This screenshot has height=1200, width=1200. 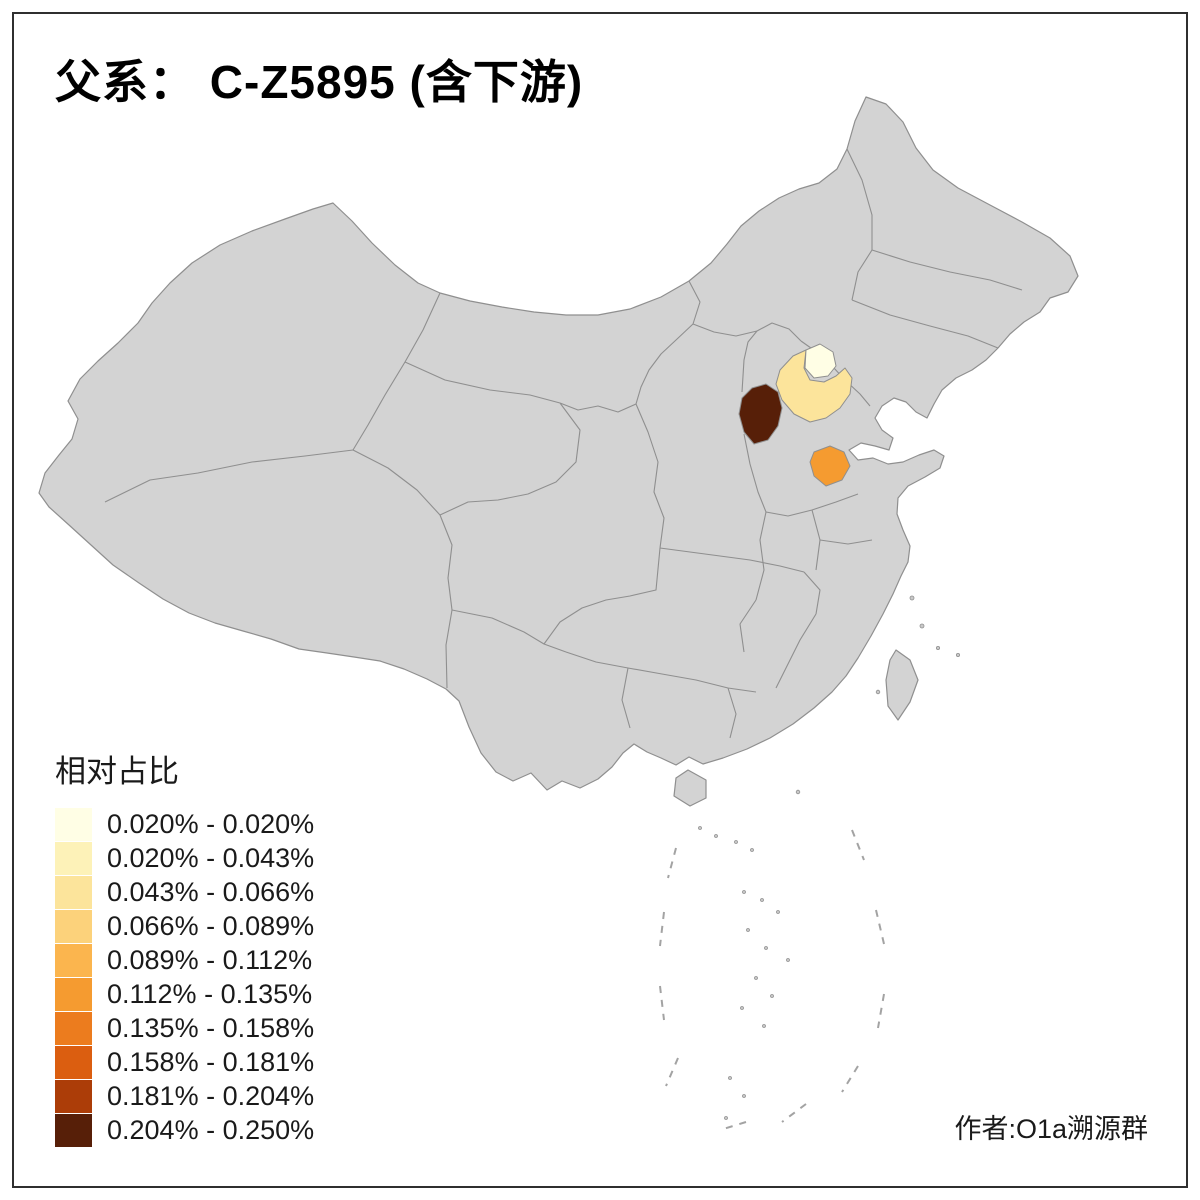 I want to click on legend-item: 0.204% - 0.250%, so click(x=184, y=1130).